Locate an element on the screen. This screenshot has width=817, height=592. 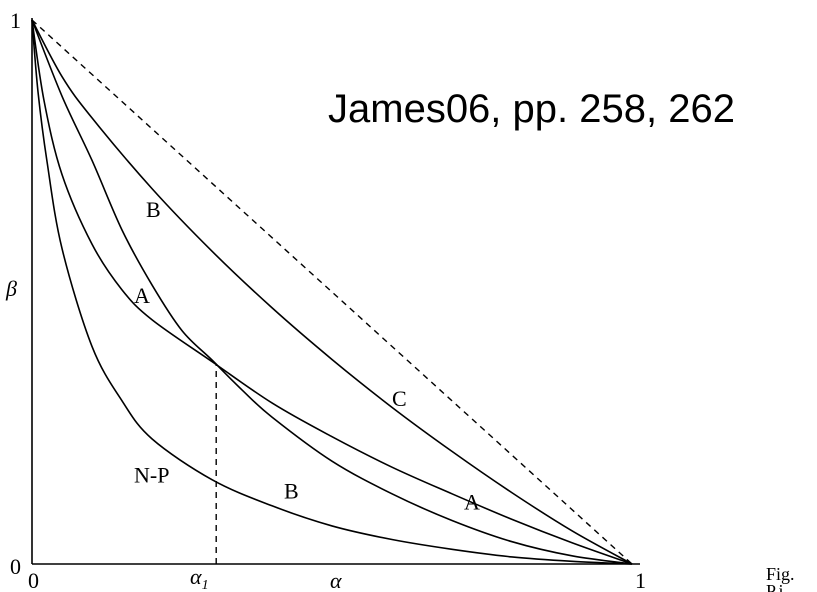
y-axis-label: β is located at coordinates (11, 288).